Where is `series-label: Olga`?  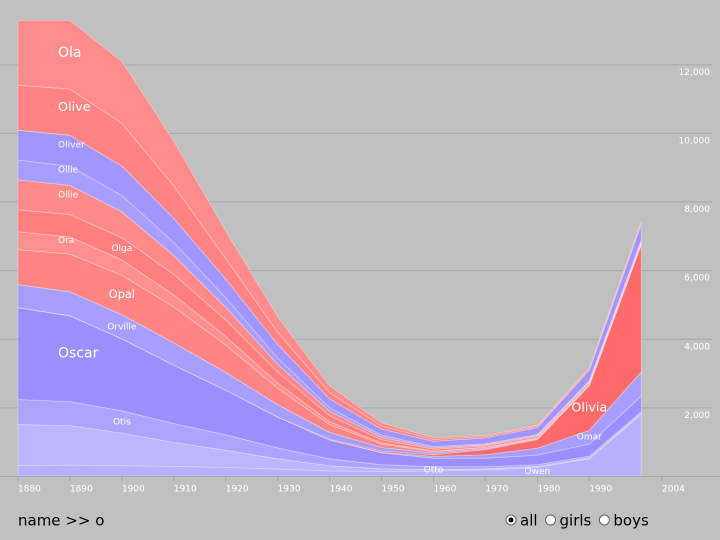
series-label: Olga is located at coordinates (121, 249).